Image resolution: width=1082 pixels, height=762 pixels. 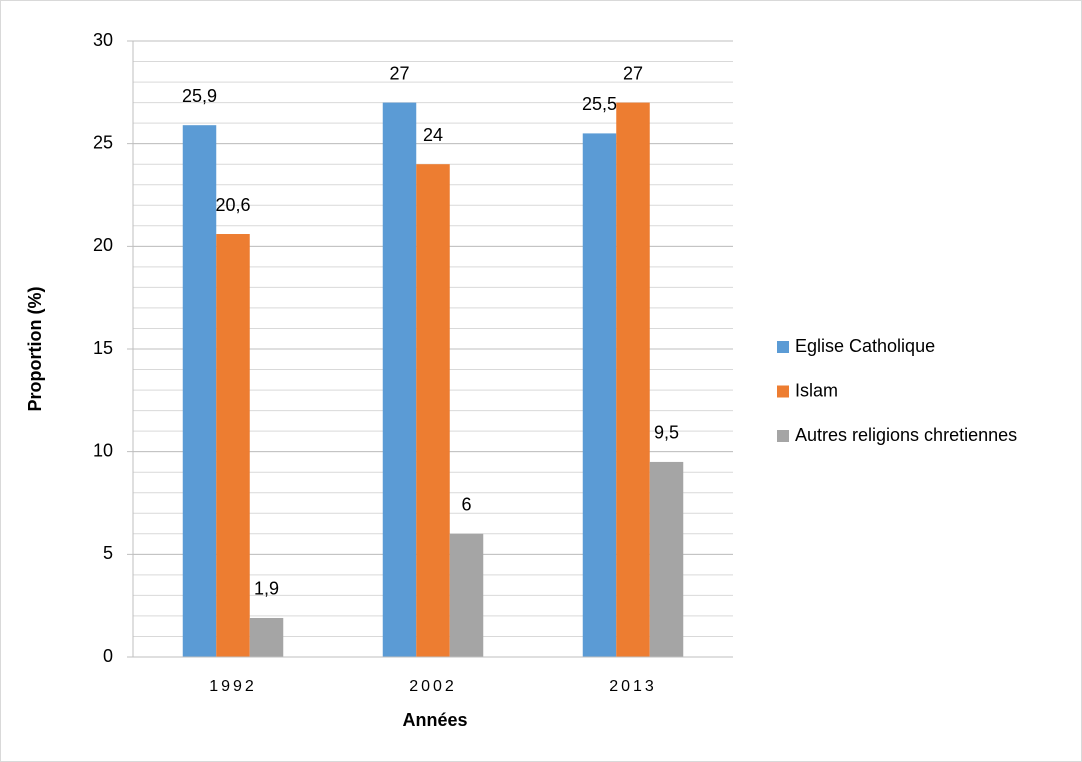 What do you see at coordinates (108, 553) in the screenshot?
I see `y-tick-label: 5` at bounding box center [108, 553].